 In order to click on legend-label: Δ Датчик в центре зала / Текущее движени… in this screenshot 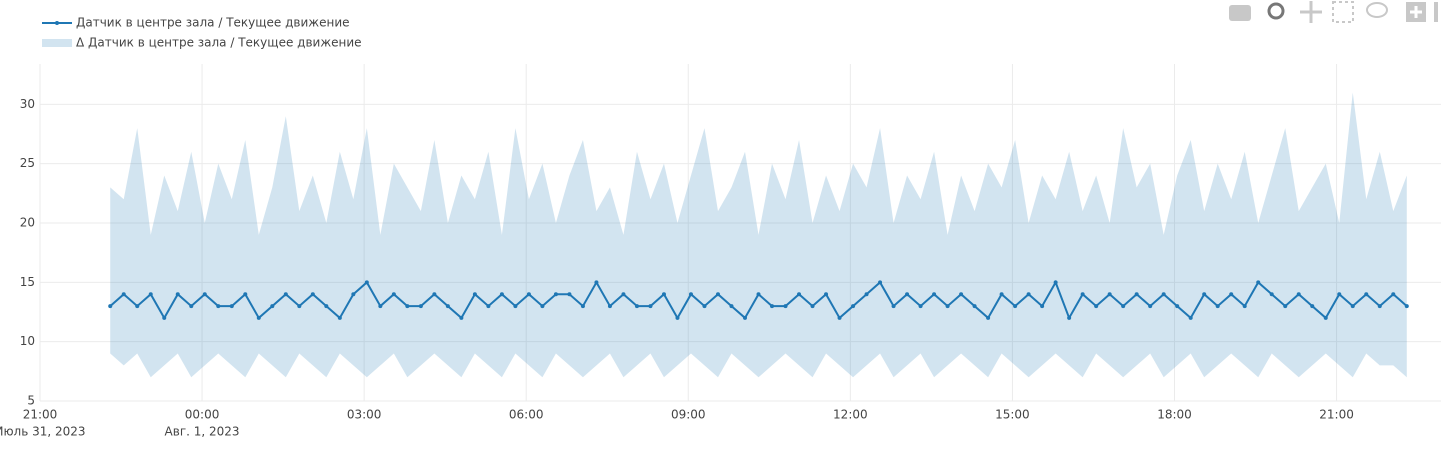, I will do `click(219, 43)`.